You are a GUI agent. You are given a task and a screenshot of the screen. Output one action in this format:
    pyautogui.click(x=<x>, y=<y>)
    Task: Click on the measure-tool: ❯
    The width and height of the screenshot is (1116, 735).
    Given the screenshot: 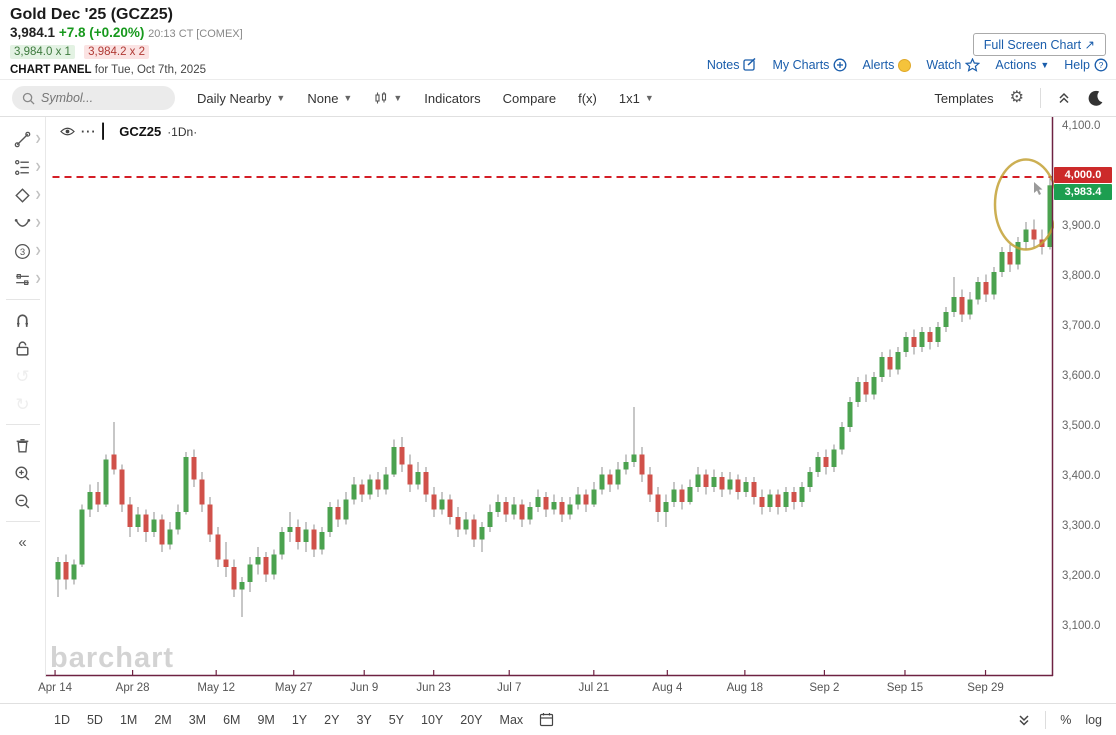 What is the action you would take?
    pyautogui.click(x=23, y=279)
    